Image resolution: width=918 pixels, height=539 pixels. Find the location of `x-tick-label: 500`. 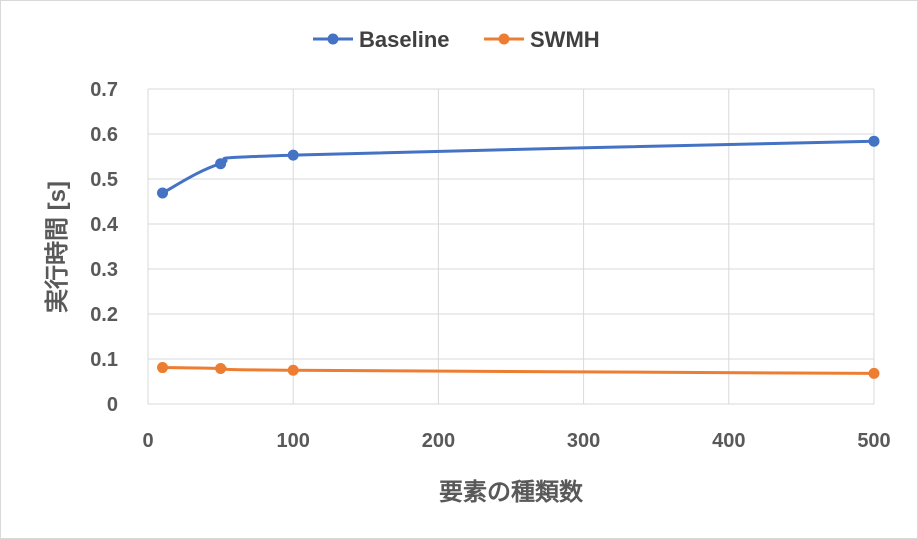

x-tick-label: 500 is located at coordinates (873, 441).